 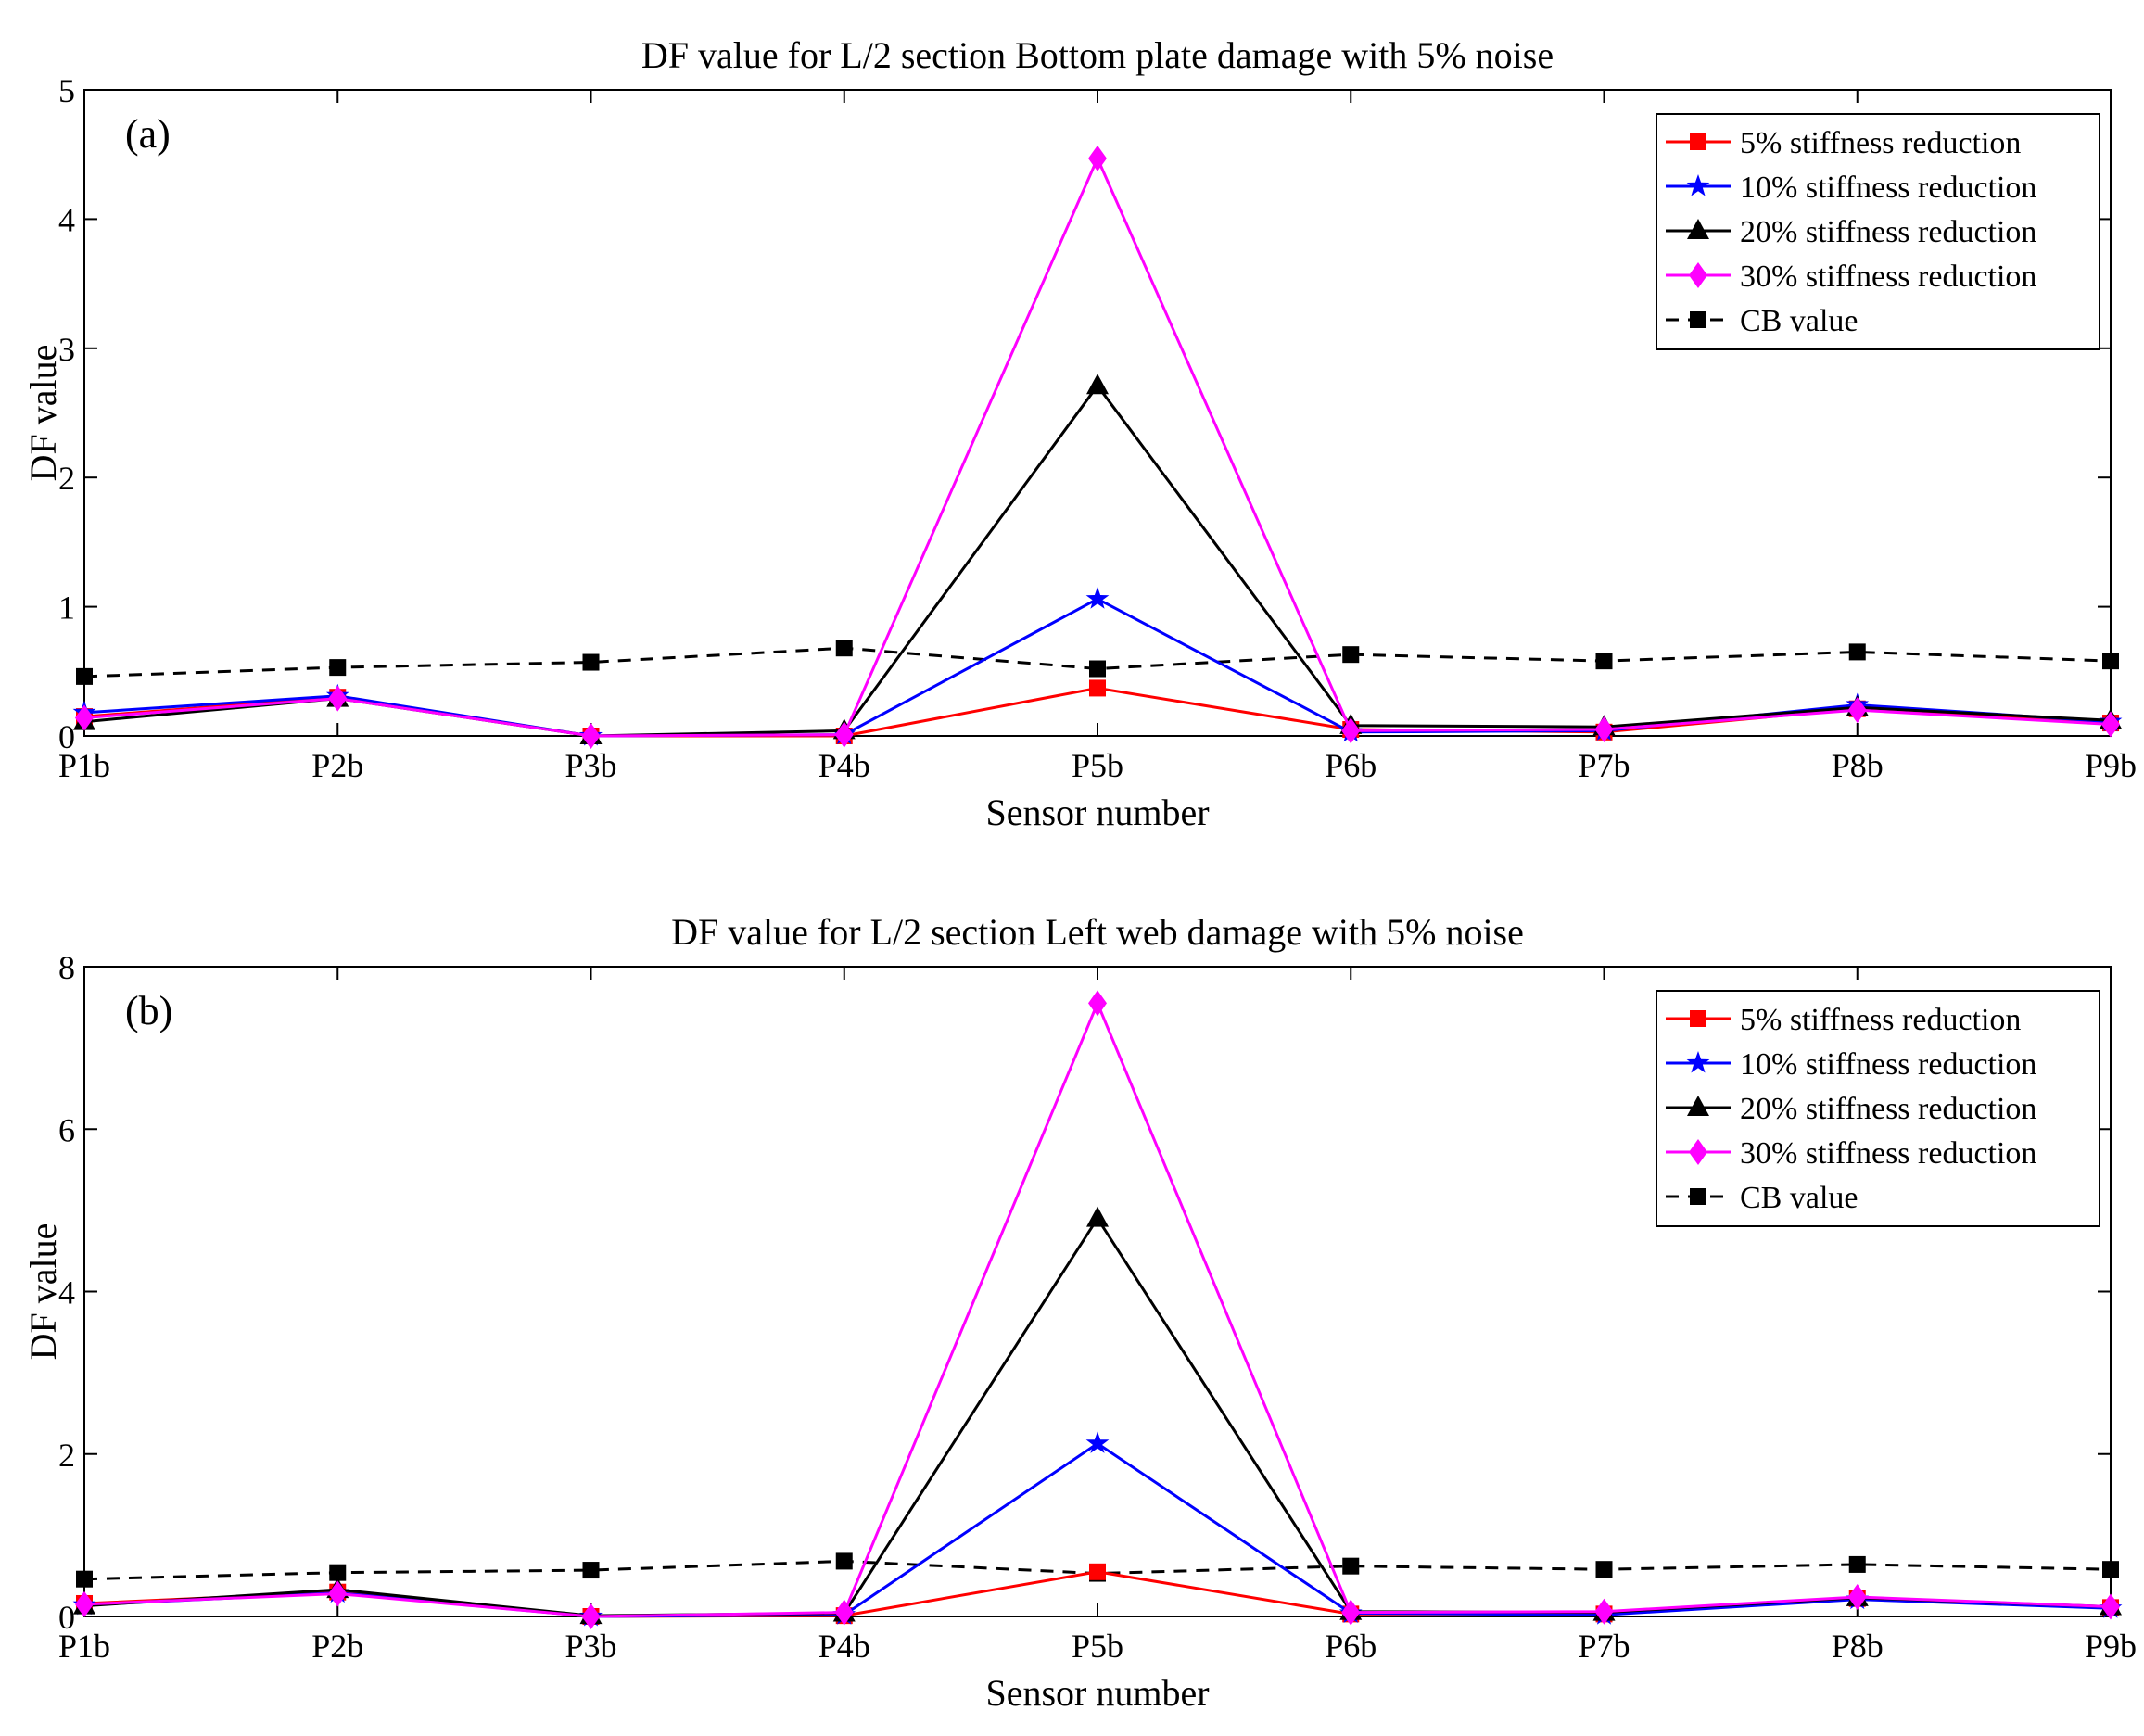 I want to click on y-tick-label: 8, so click(x=66, y=967).